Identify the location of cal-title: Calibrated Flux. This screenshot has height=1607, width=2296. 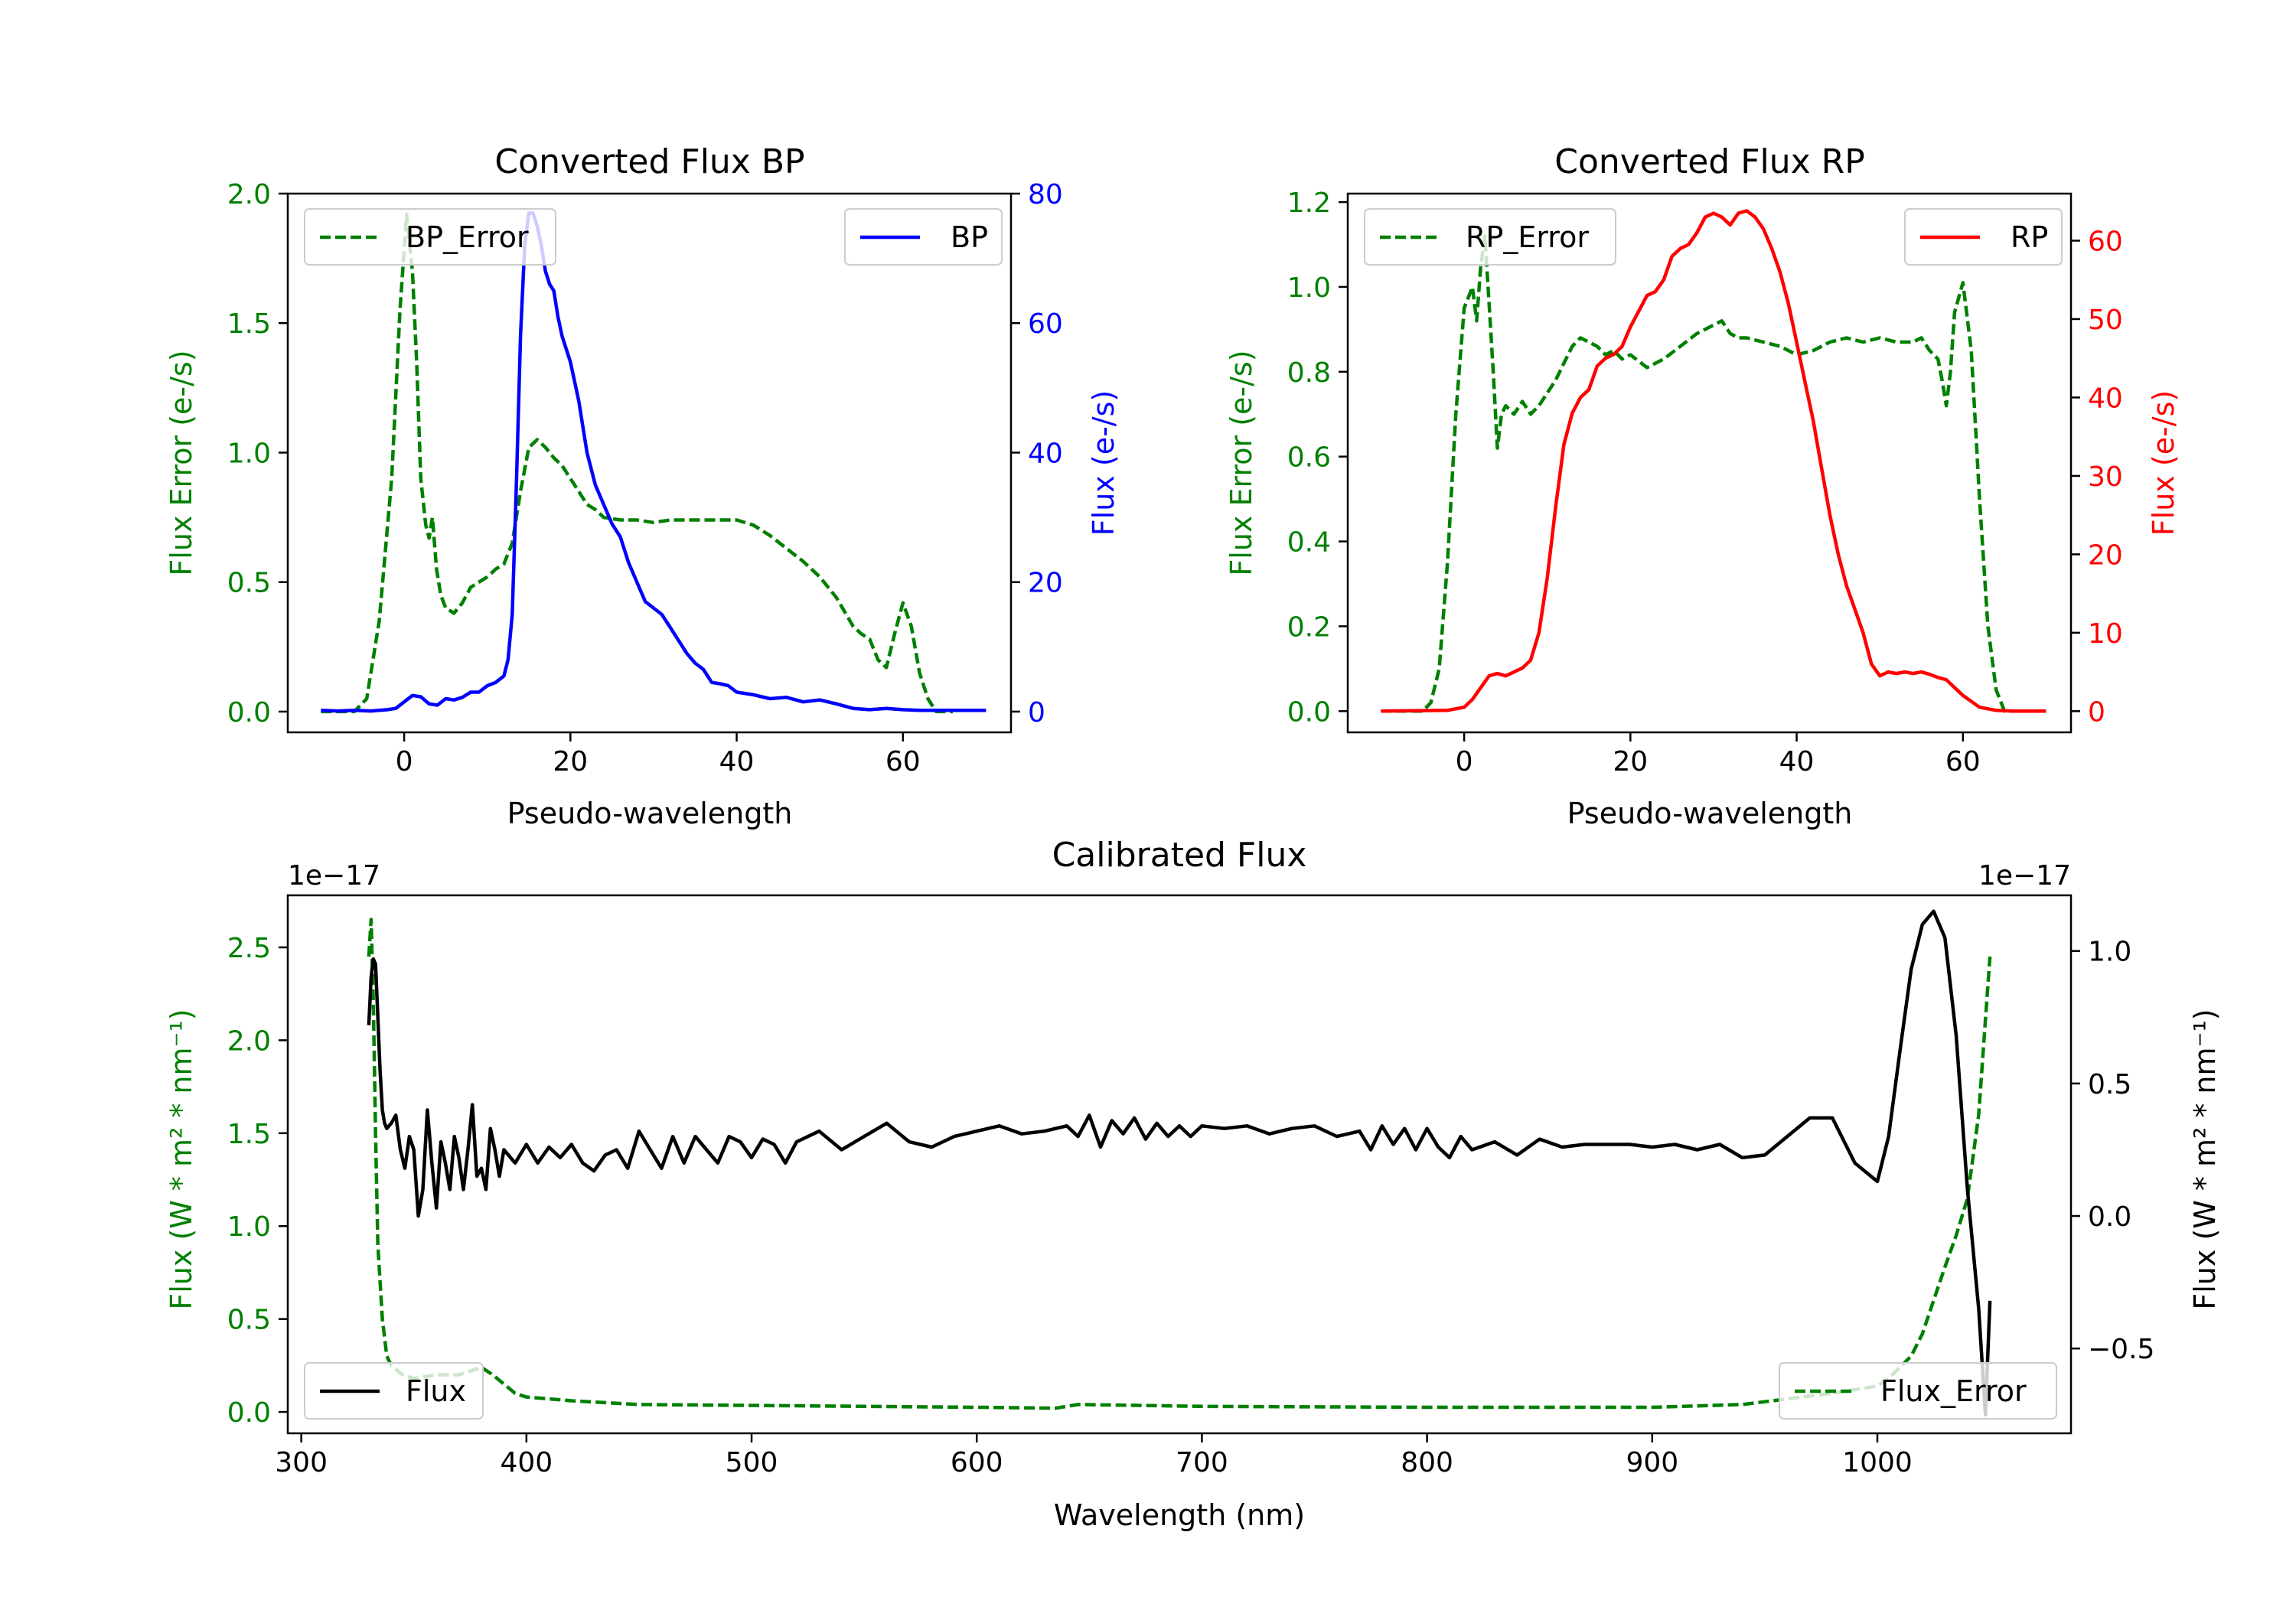
(1179, 855).